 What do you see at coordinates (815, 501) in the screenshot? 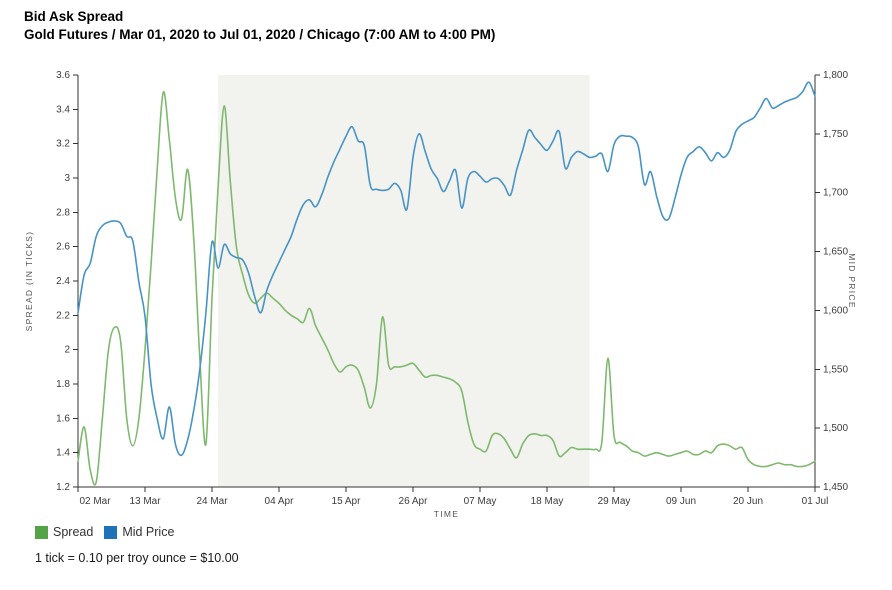
I see `x-axis-tick-label: 01 Jul` at bounding box center [815, 501].